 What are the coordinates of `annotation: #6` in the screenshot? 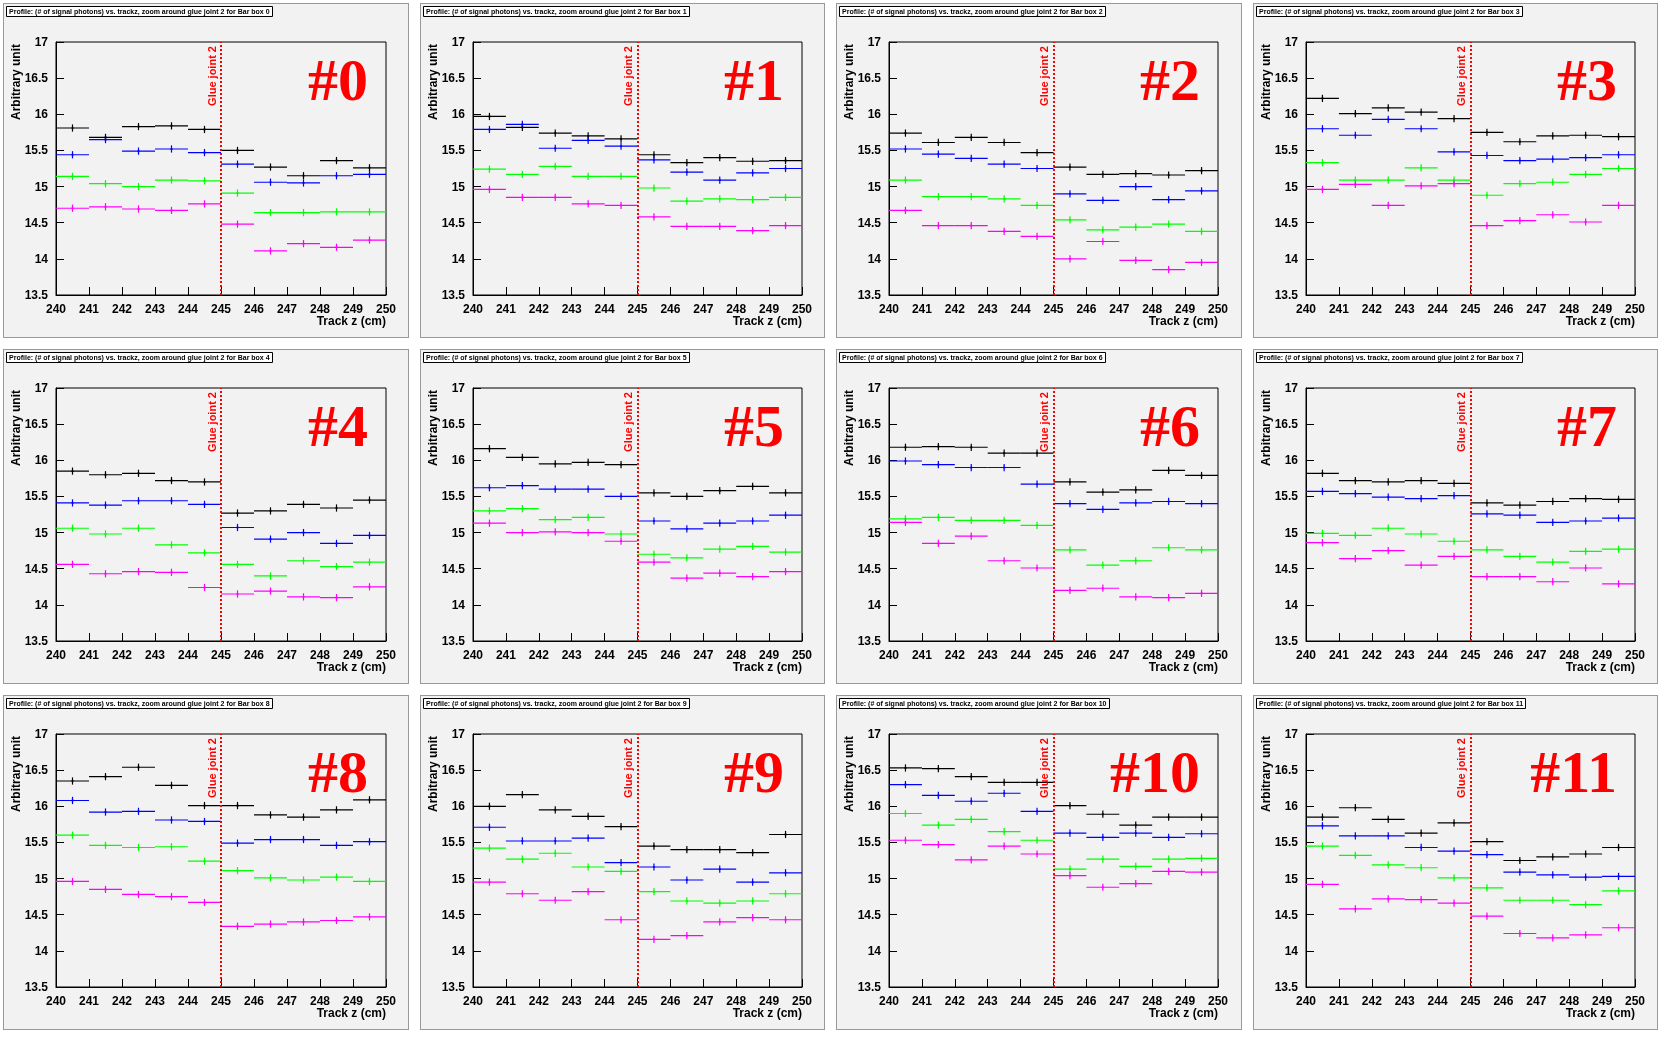 It's located at (1170, 426).